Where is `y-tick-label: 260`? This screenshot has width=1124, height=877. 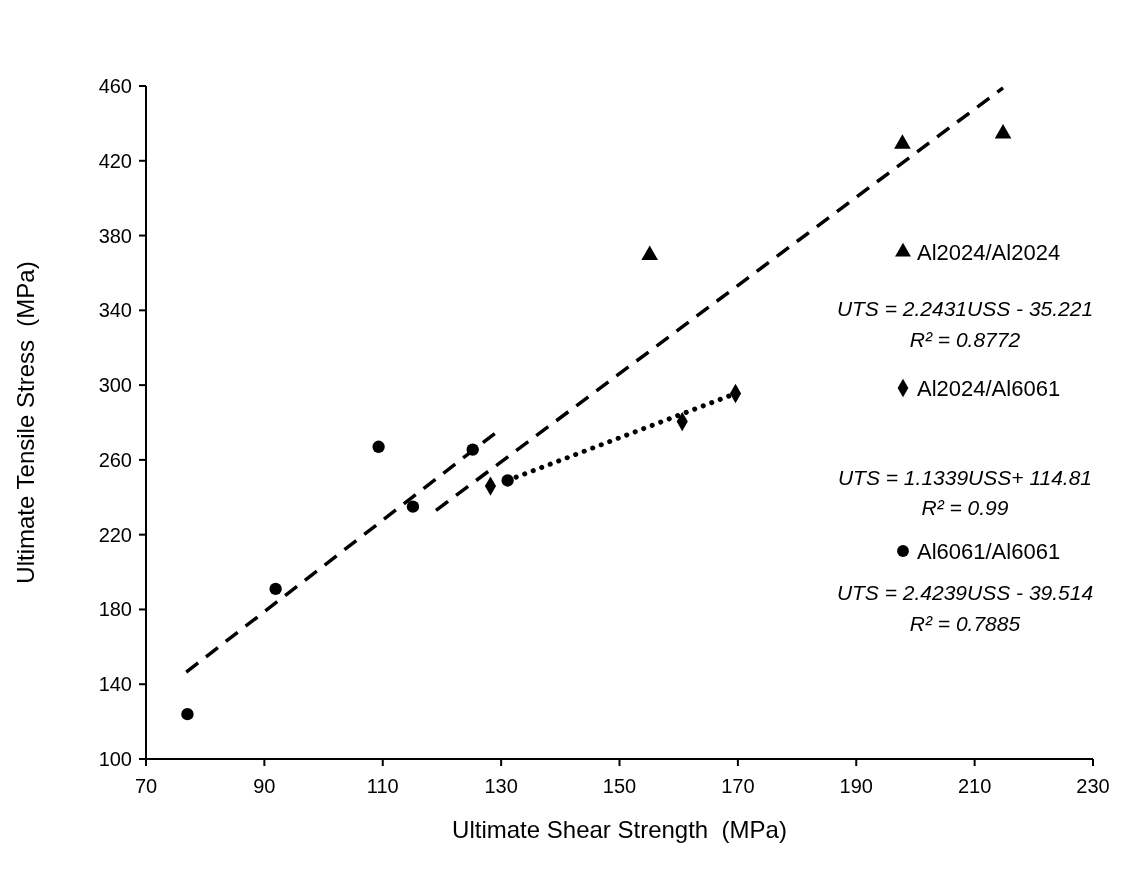 y-tick-label: 260 is located at coordinates (115, 459).